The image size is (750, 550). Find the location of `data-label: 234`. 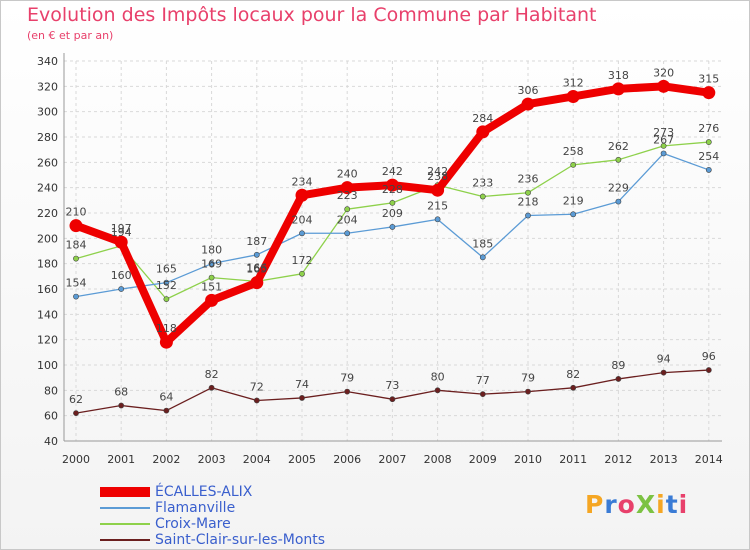

data-label: 234 is located at coordinates (302, 181).